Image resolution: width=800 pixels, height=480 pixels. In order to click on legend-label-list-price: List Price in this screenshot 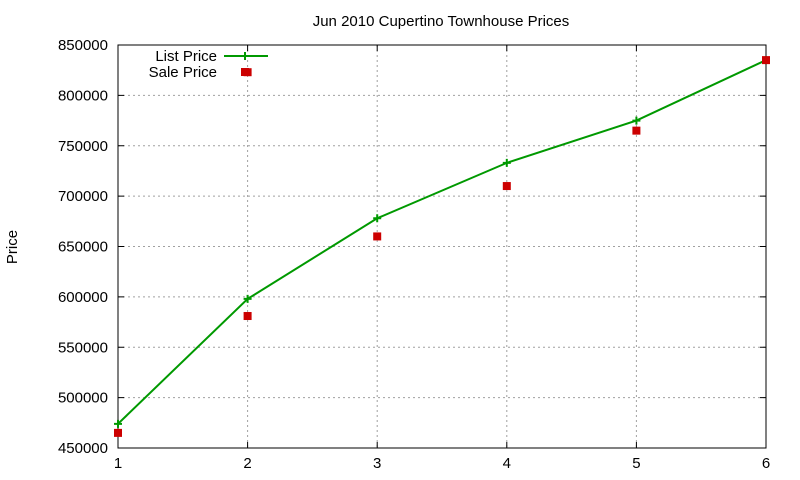, I will do `click(186, 56)`.